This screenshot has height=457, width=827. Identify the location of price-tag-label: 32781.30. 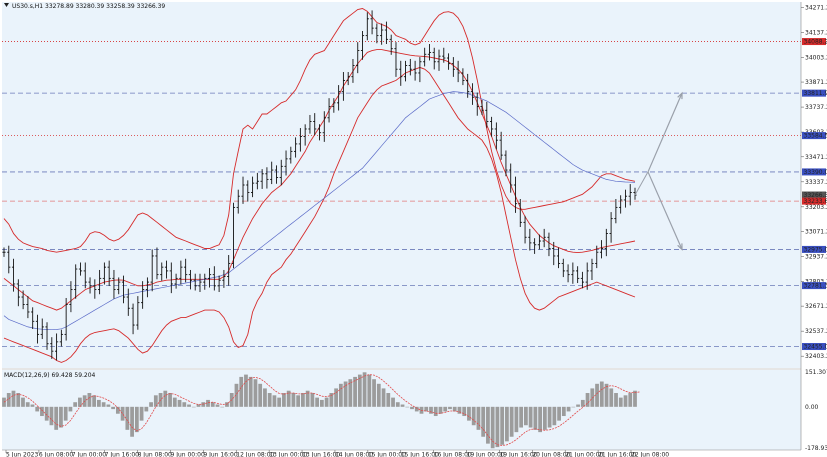
(815, 286).